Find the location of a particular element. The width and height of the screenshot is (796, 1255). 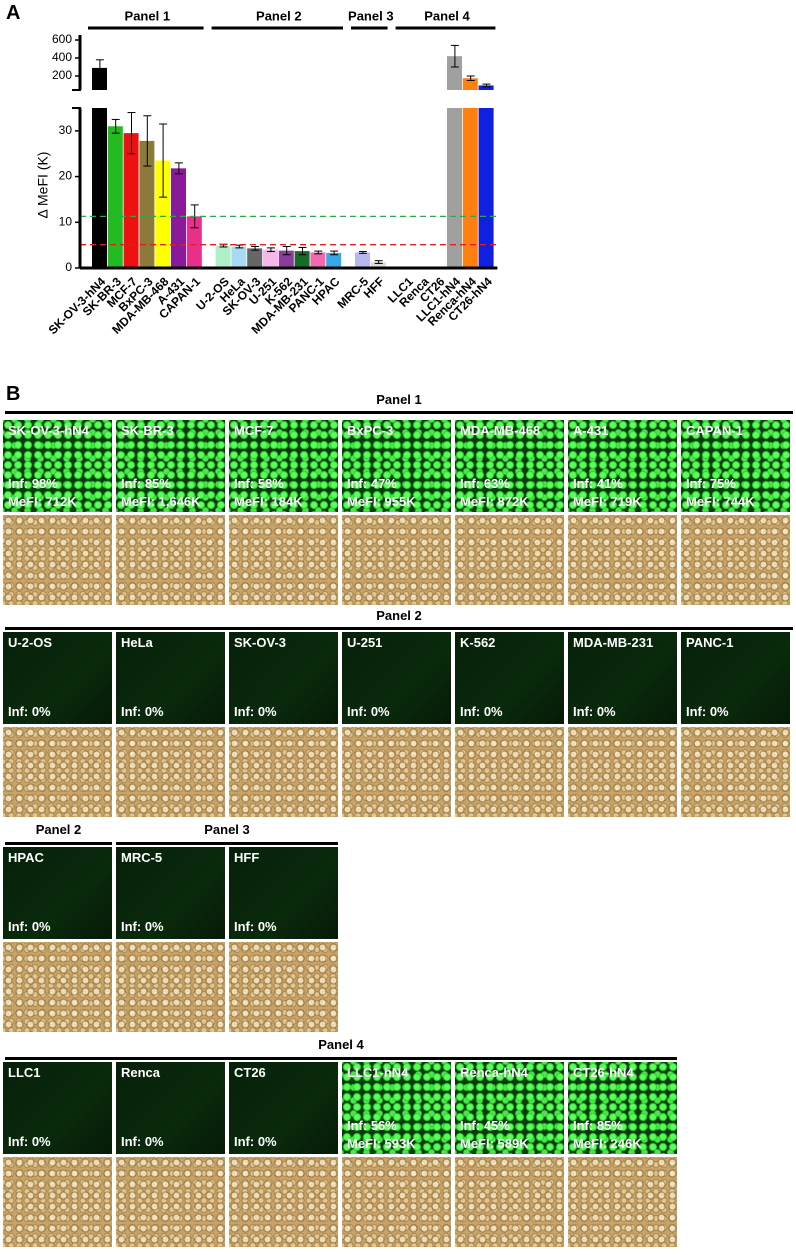

fluorescence-image: Renca Inf: 0% is located at coordinates (170, 1108).